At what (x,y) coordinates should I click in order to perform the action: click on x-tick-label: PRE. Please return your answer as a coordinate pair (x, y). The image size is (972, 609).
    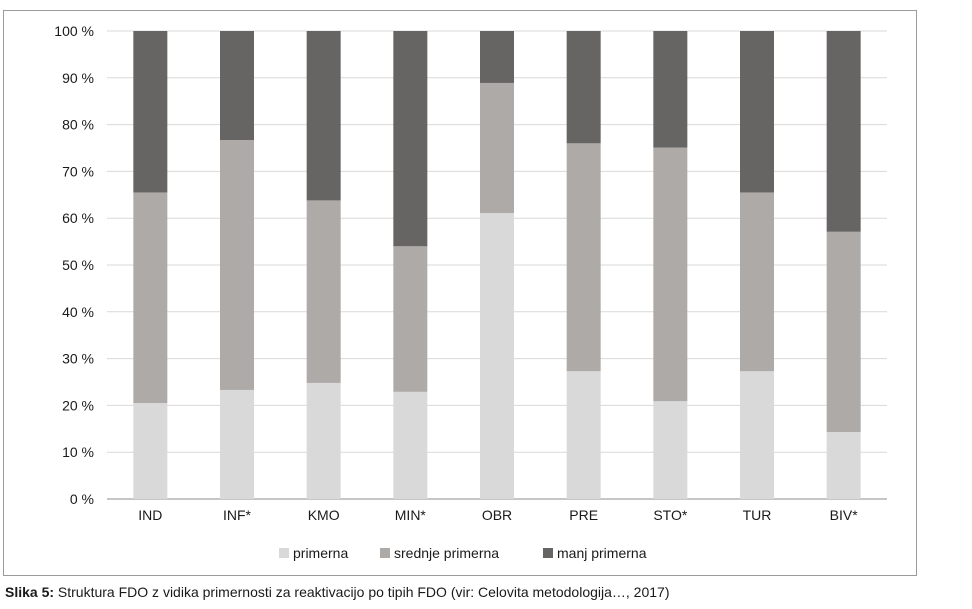
    Looking at the image, I should click on (583, 515).